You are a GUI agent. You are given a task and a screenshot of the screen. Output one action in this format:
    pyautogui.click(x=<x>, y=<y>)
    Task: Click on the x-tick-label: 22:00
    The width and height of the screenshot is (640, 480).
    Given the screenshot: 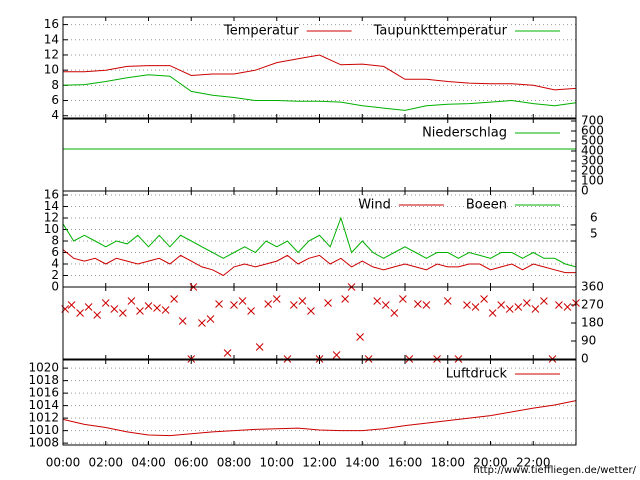 What is the action you would take?
    pyautogui.click(x=533, y=463)
    